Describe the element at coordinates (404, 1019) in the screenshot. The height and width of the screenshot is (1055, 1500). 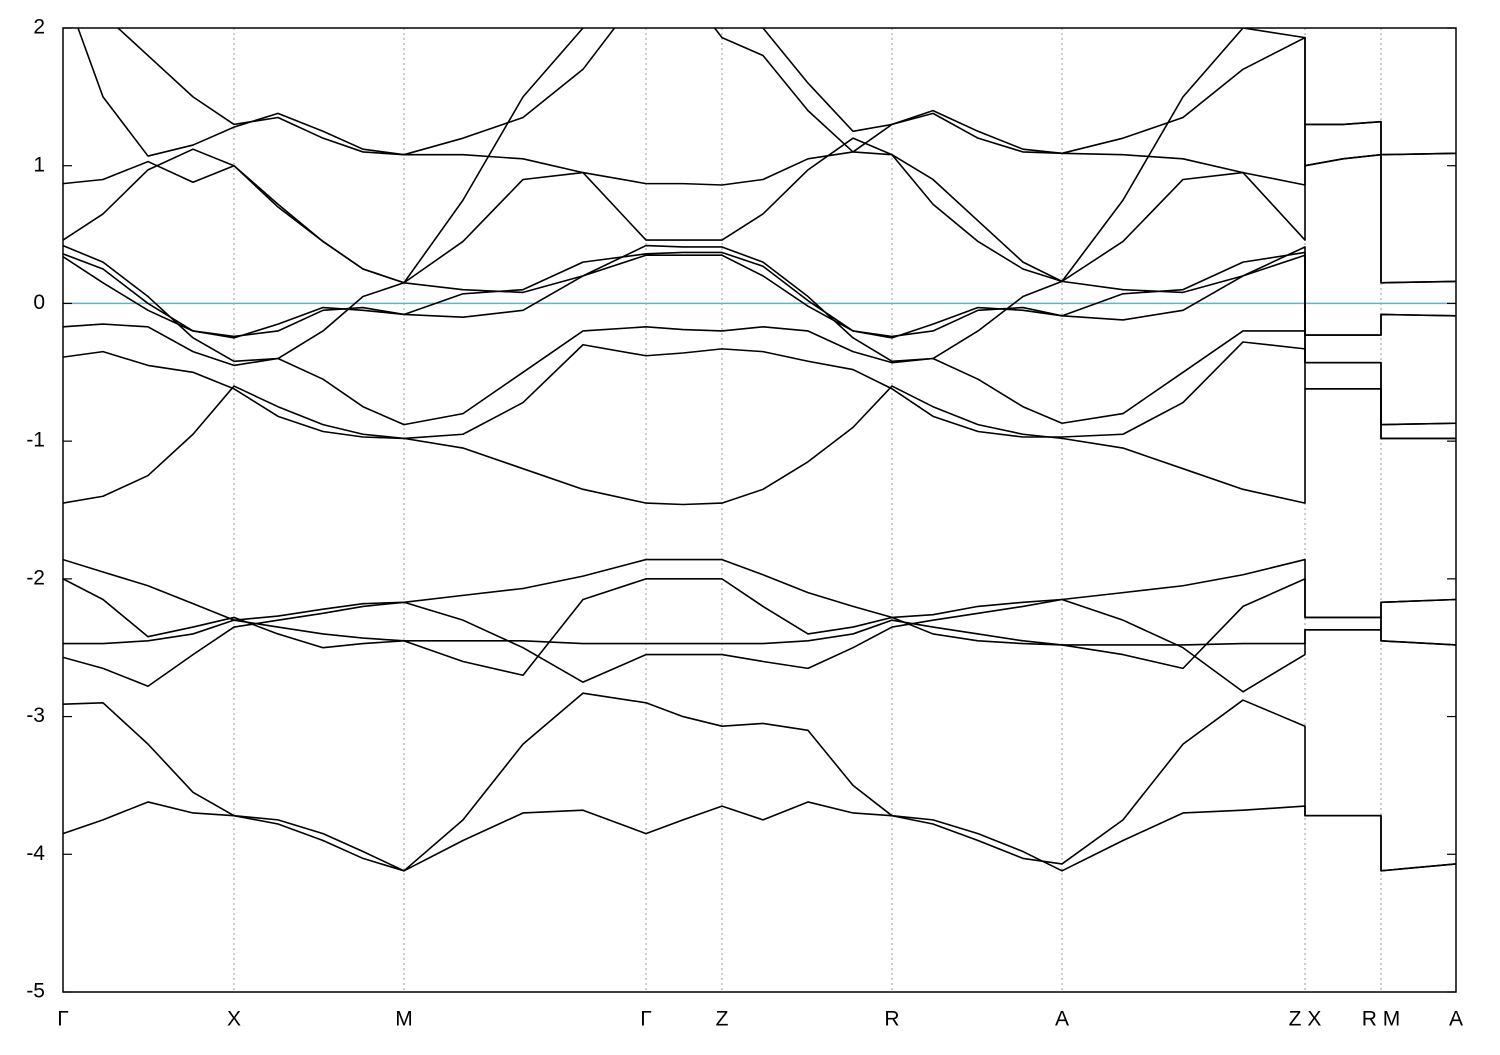
I see `x-tick-label: M` at that location.